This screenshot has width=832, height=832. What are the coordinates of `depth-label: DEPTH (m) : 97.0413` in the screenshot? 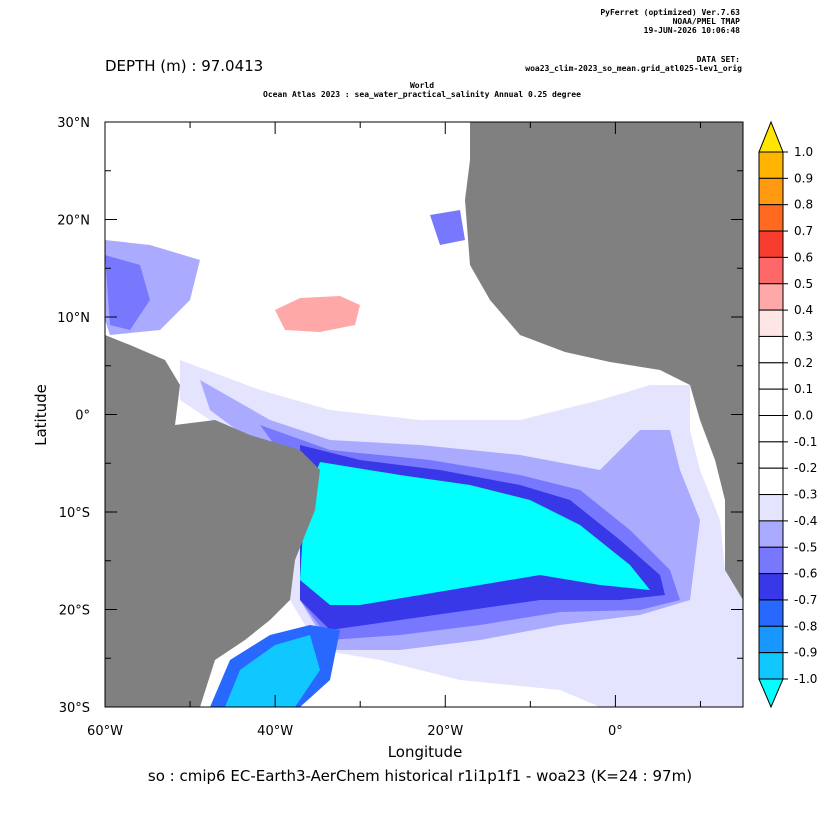 It's located at (184, 66).